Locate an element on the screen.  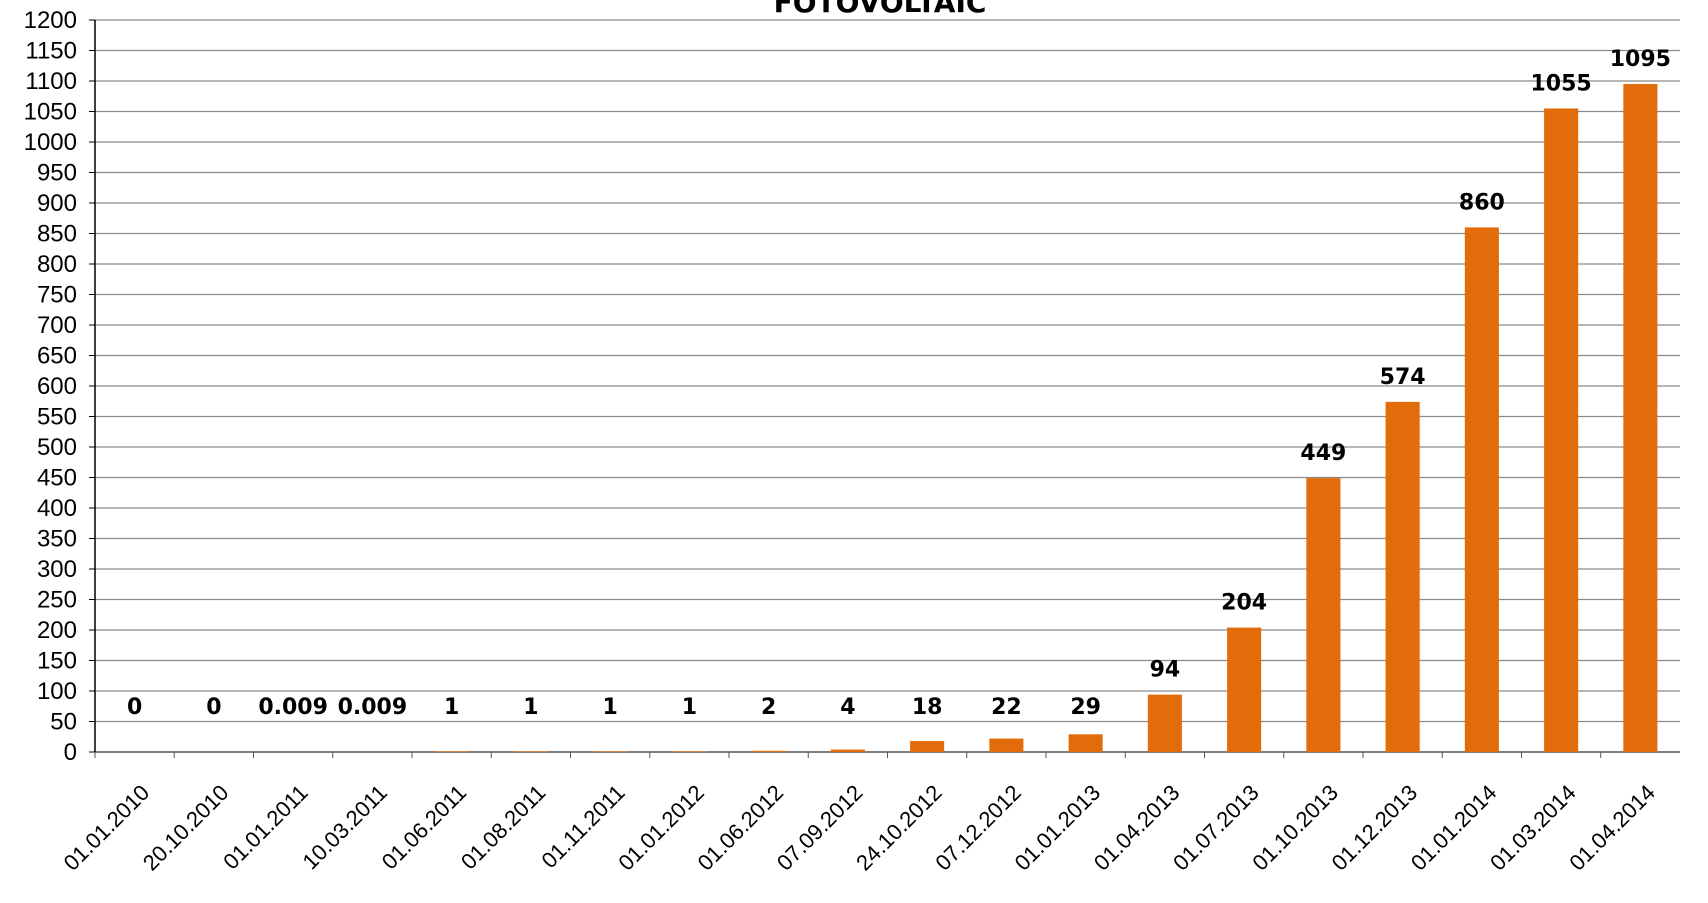
x-tick-label: 01.04.2014 is located at coordinates (1612, 828).